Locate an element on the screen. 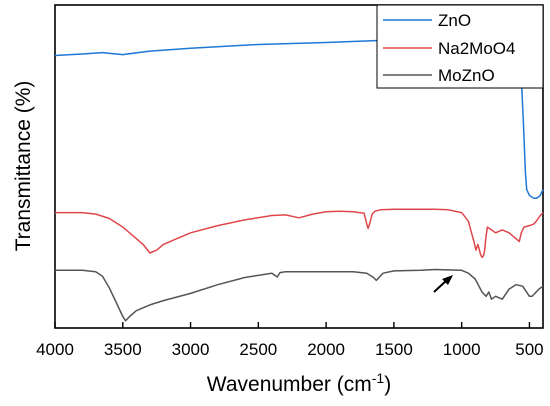  arrow-head is located at coordinates (447, 280).